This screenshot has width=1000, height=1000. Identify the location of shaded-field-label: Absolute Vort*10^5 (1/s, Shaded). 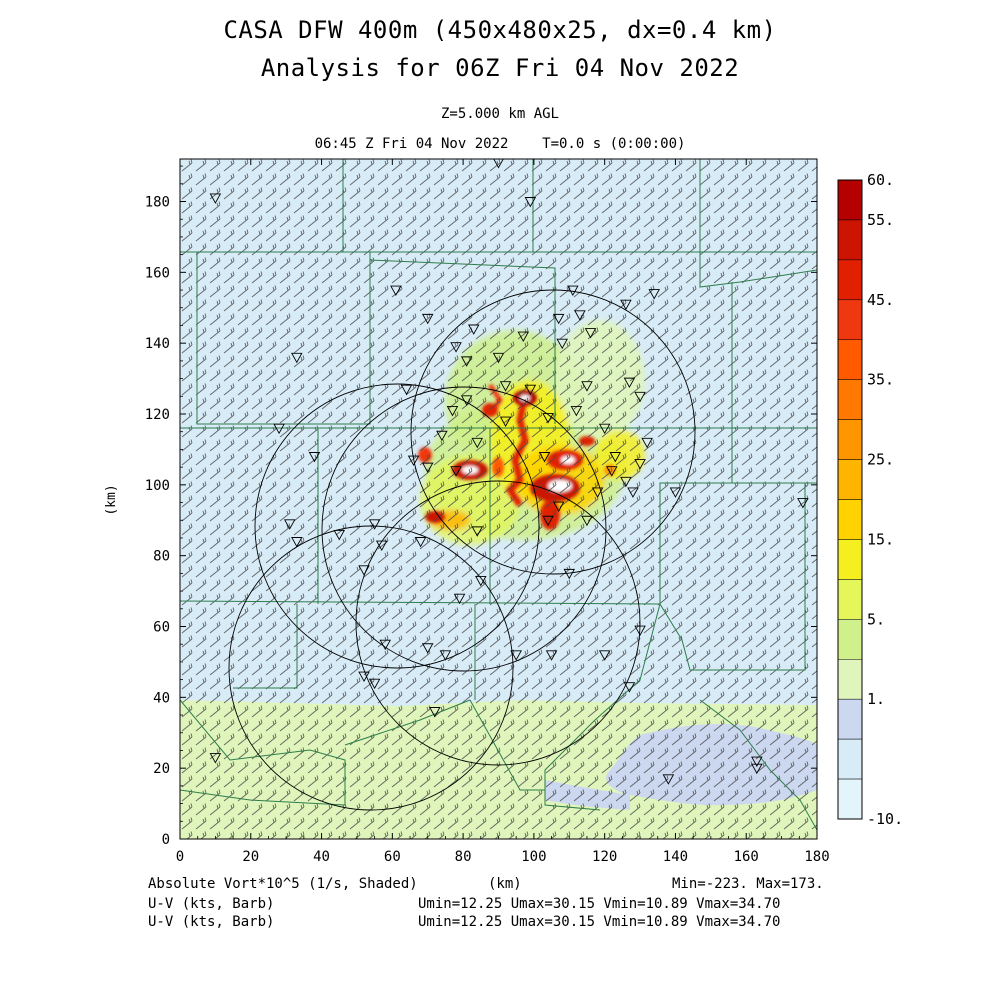
(283, 884).